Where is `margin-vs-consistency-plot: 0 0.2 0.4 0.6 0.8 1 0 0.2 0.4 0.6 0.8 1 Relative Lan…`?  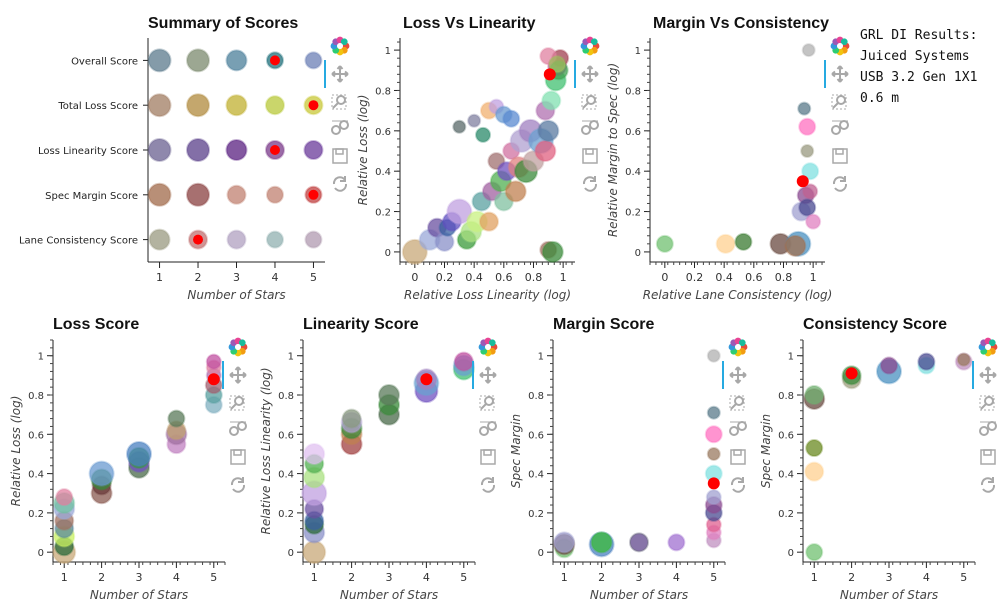
margin-vs-consistency-plot: 0 0.2 0.4 0.6 0.8 1 0 0.2 0.4 0.6 0.8 1 Relative Lan… is located at coordinates (725, 155).